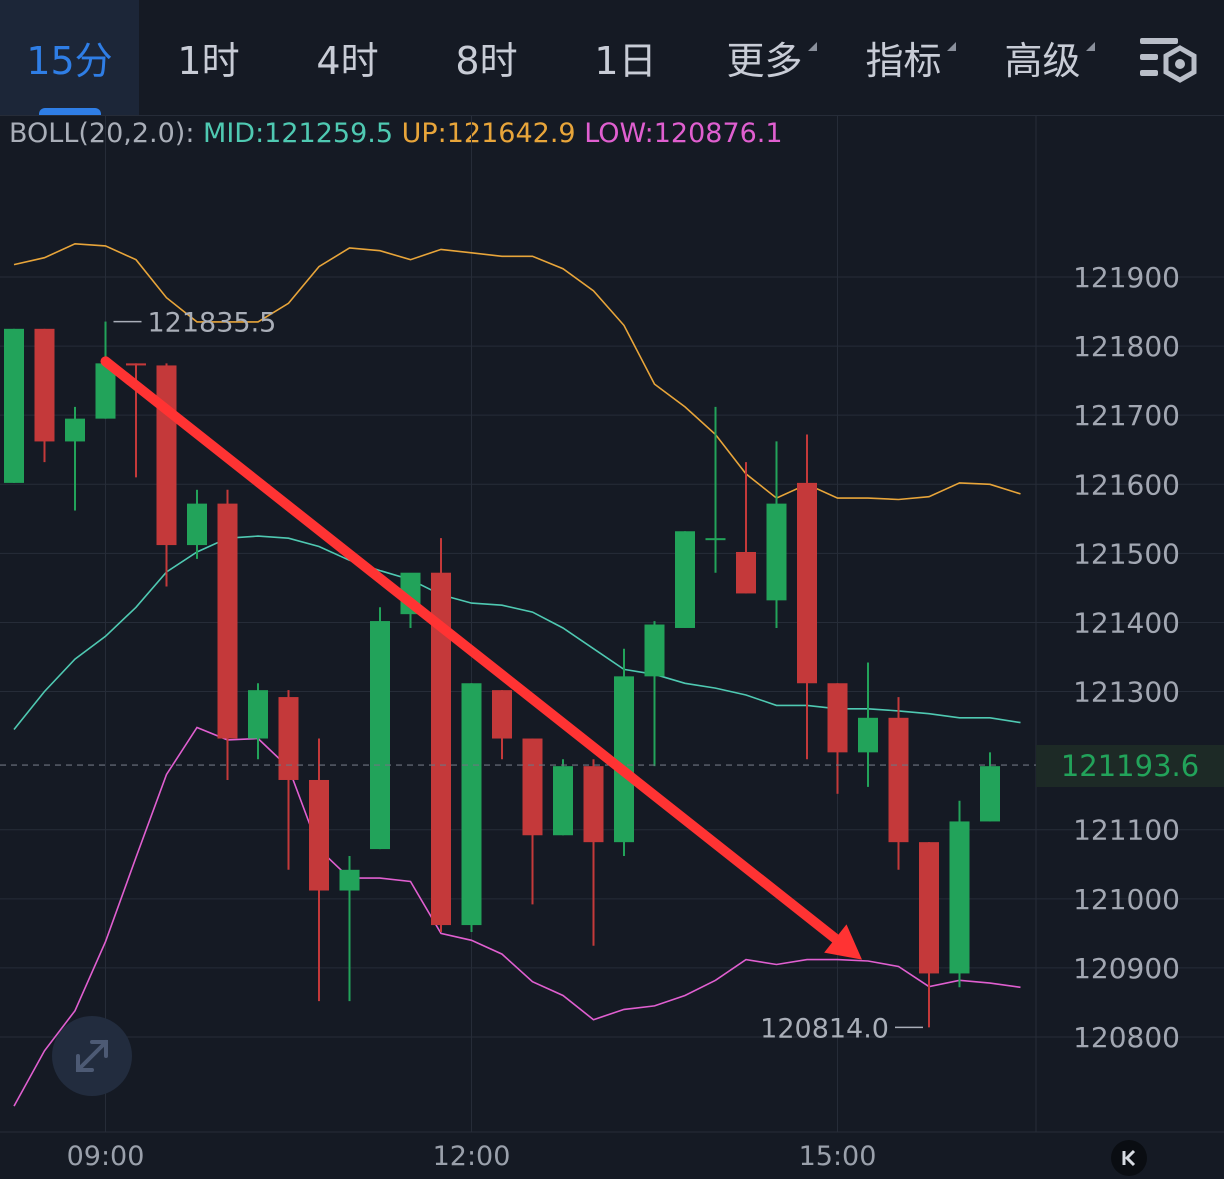  What do you see at coordinates (1126, 692) in the screenshot?
I see `y-axis-label: 121300` at bounding box center [1126, 692].